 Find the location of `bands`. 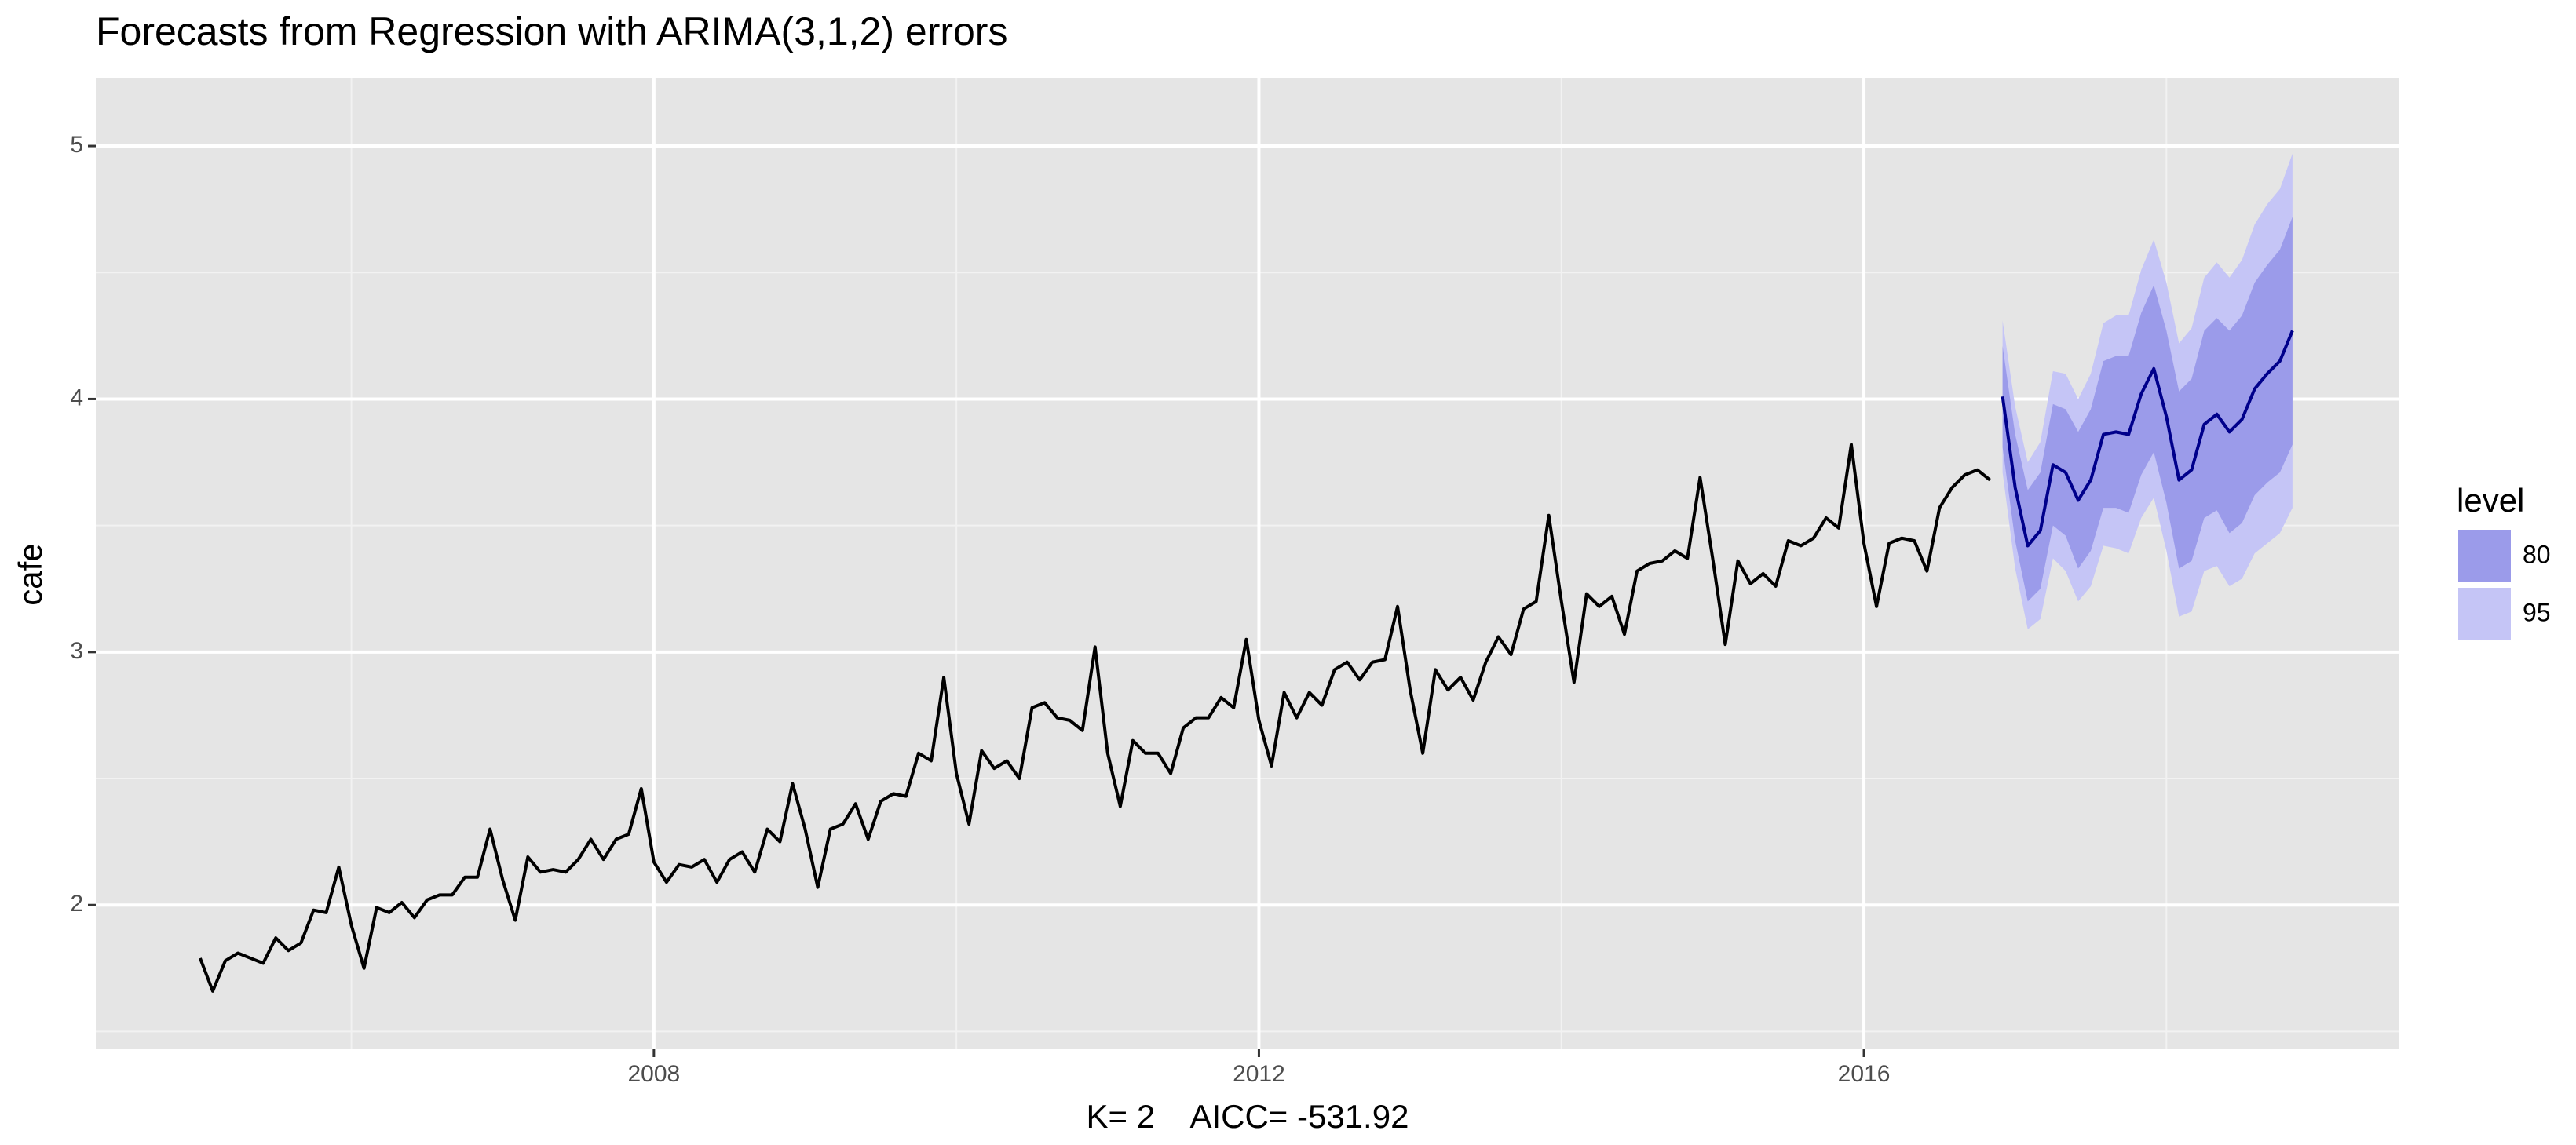

bands is located at coordinates (2147, 391).